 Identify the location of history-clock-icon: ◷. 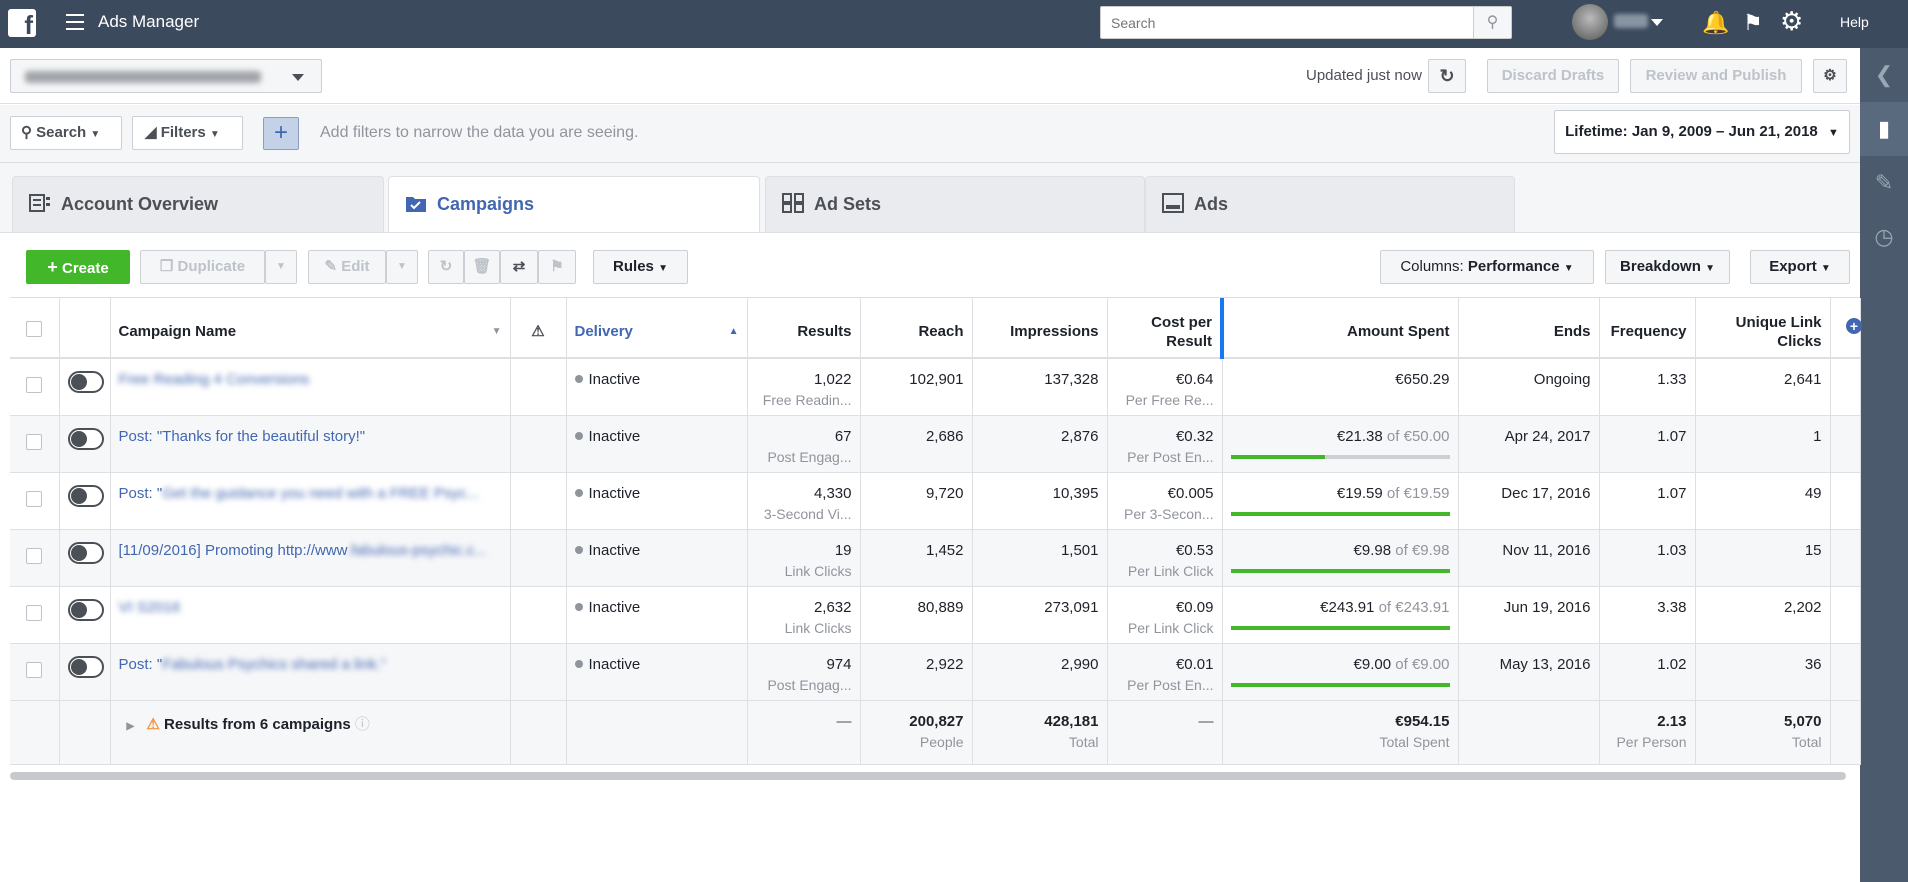
(1884, 236).